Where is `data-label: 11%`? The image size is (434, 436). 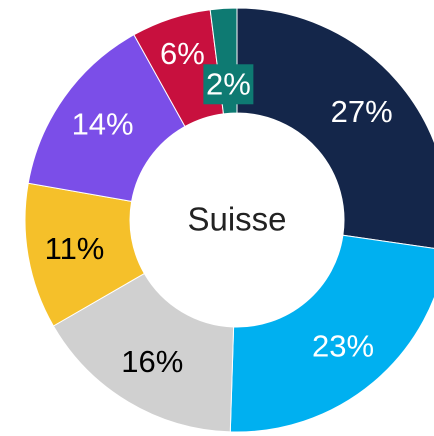
data-label: 11% is located at coordinates (75, 248).